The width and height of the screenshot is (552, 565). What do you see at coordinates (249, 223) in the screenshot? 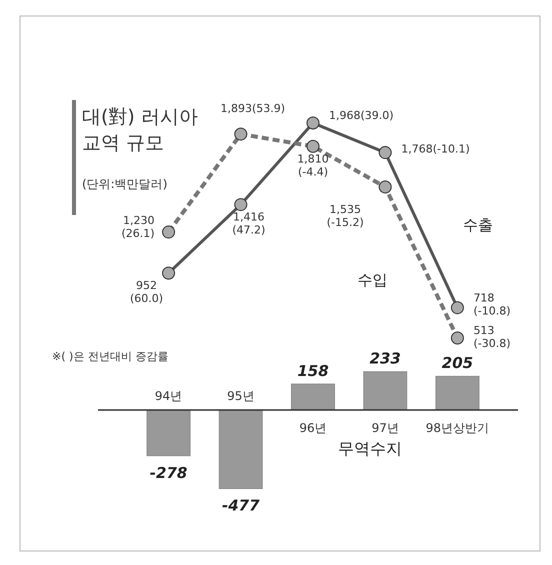
I see `data-label: 1,416 (47.2)` at bounding box center [249, 223].